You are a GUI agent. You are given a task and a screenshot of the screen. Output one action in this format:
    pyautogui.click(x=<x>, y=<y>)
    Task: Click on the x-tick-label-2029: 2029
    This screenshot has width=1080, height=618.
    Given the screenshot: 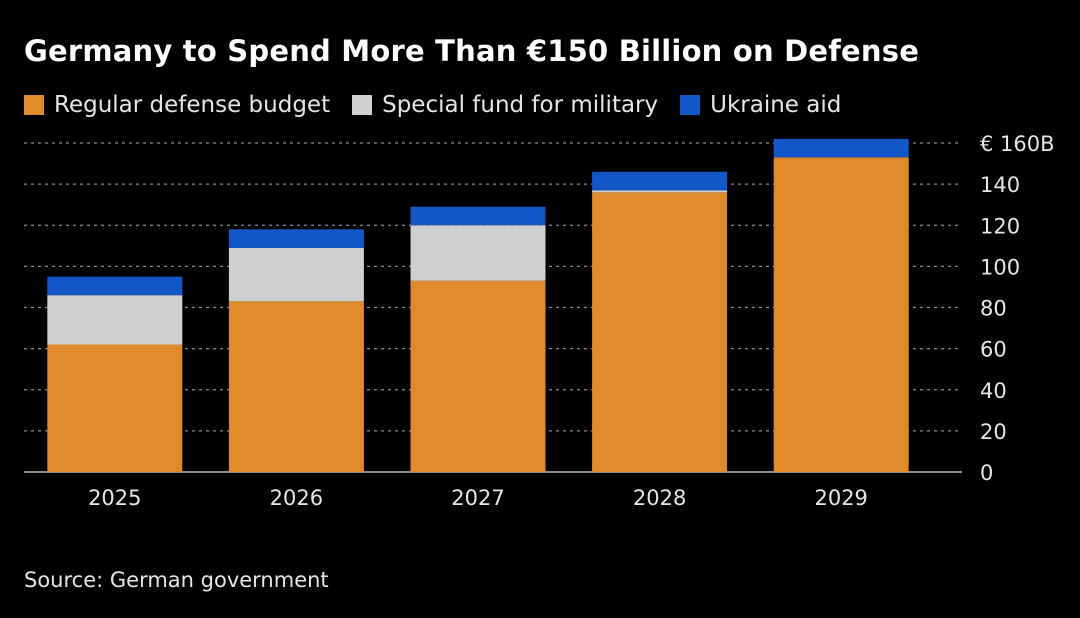 What is the action you would take?
    pyautogui.click(x=840, y=498)
    